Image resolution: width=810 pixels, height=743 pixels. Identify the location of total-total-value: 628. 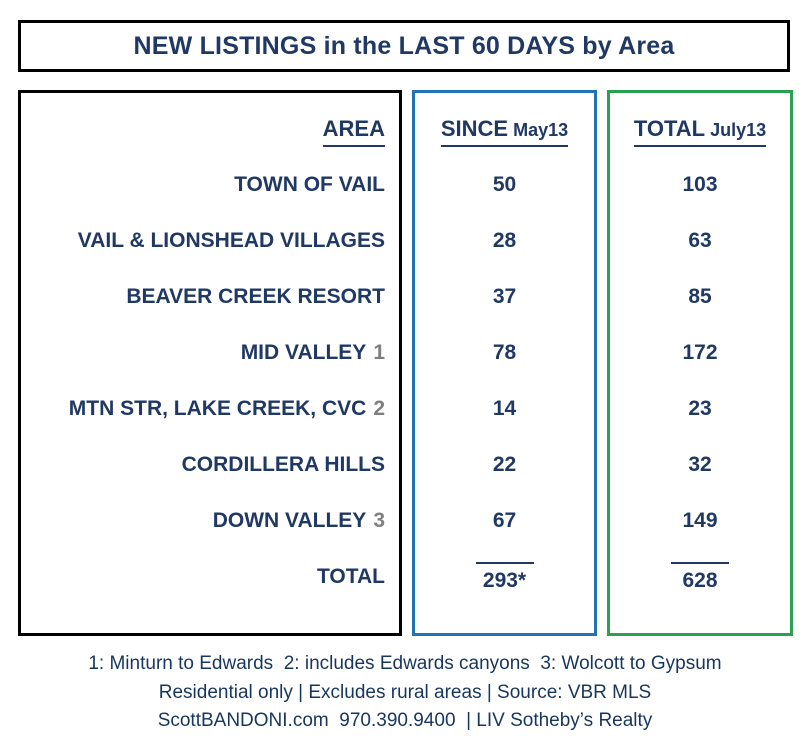
(700, 577).